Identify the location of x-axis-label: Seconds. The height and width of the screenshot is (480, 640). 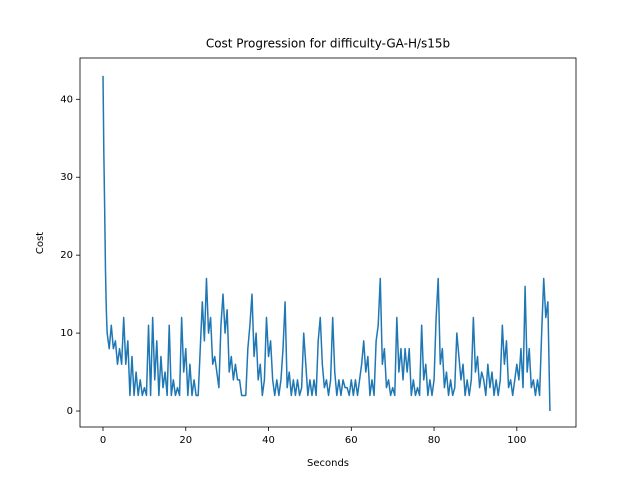
(328, 463).